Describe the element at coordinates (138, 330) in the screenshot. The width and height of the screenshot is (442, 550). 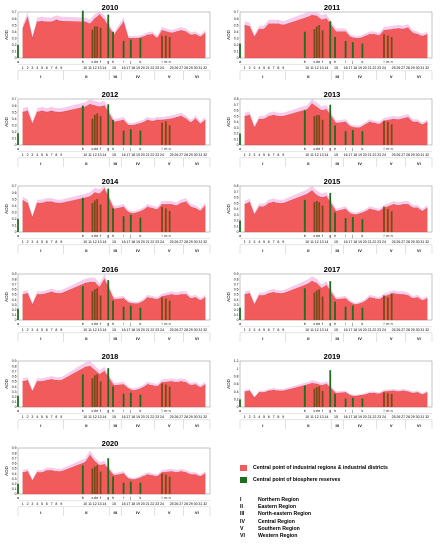
I see `industrial-tick-label: 19` at that location.